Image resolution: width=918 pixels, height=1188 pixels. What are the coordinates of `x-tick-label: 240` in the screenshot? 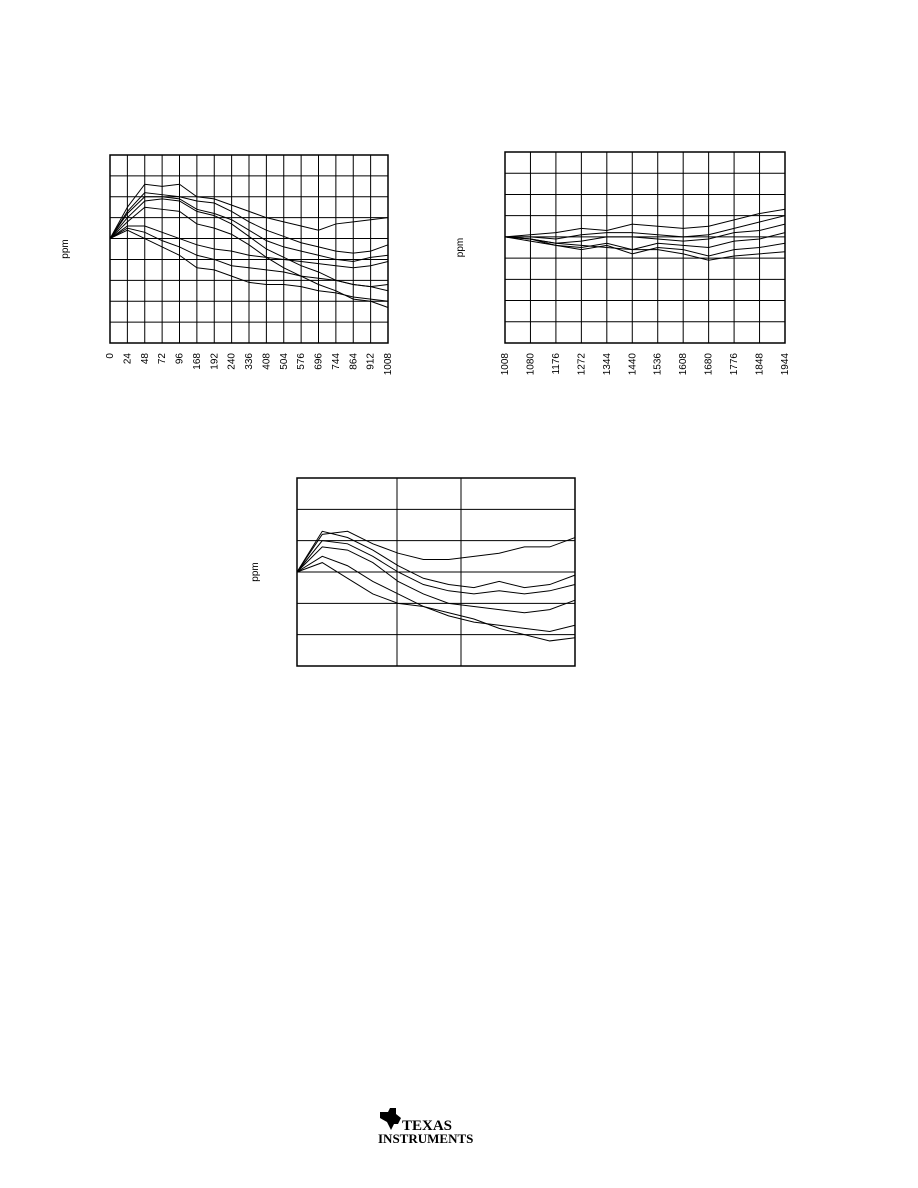 It's located at (232, 361).